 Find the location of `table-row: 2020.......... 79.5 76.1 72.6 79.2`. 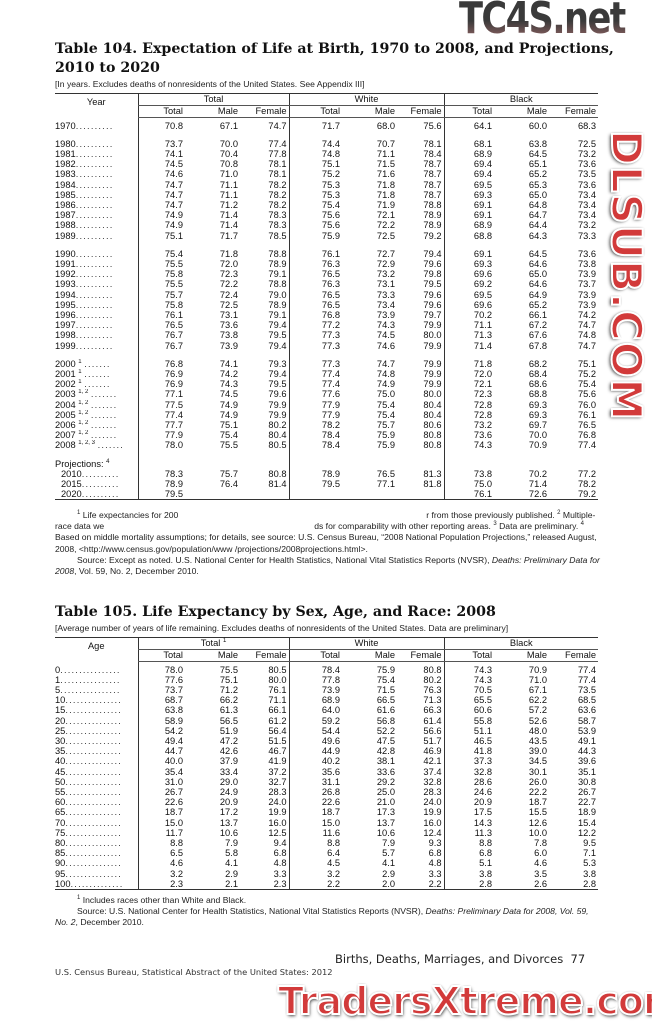

table-row: 2020.......... 79.5 76.1 72.6 79.2 is located at coordinates (327, 495).